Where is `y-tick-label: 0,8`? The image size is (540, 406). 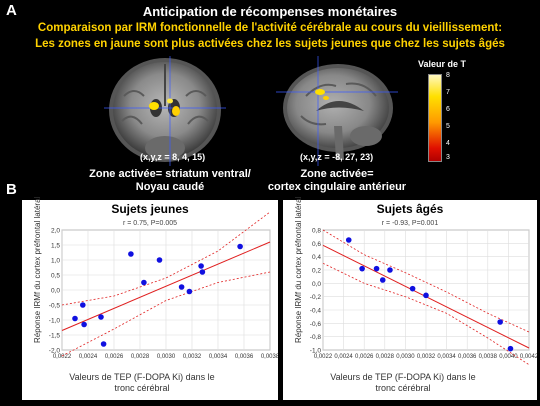
y-tick-label: 0,8 is located at coordinates (316, 231).